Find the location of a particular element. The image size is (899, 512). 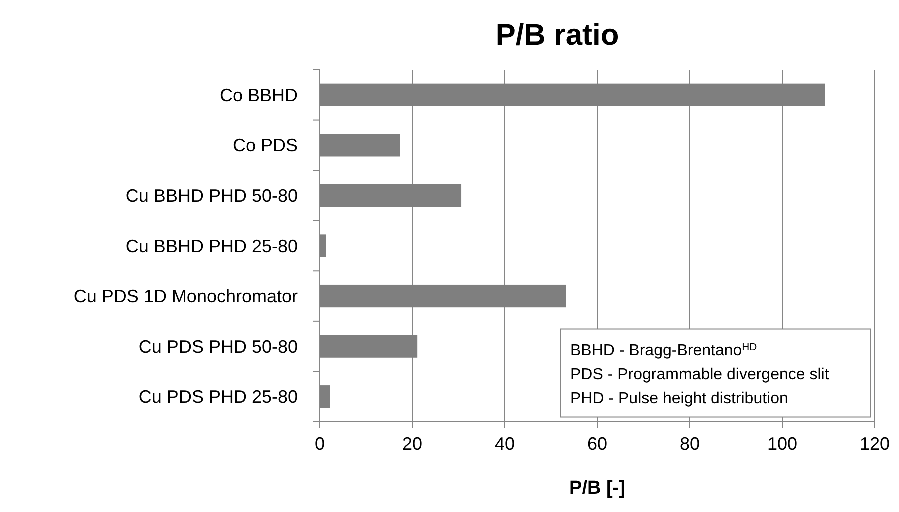

x-tick-label: 80 is located at coordinates (690, 444).